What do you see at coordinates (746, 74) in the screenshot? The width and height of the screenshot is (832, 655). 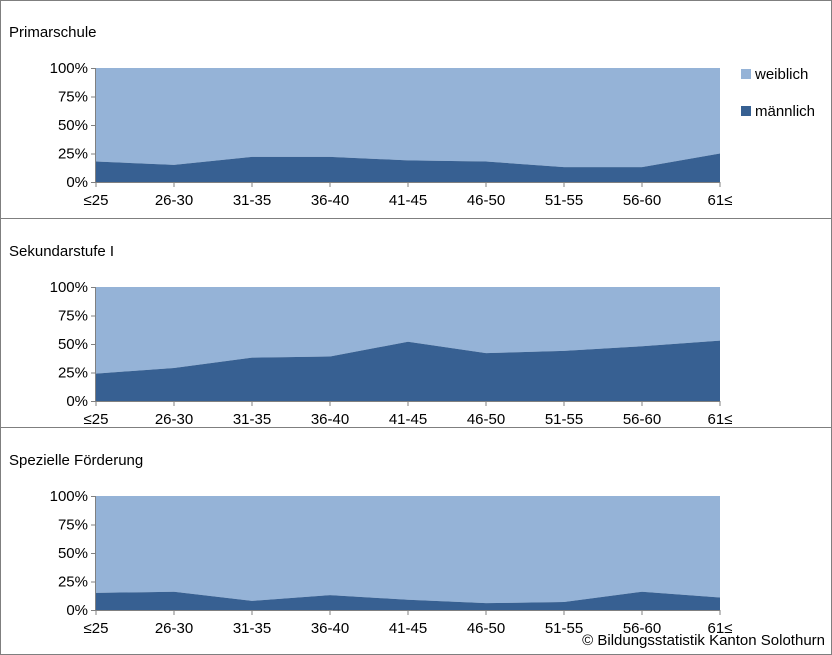 I see `legend-swatch-weiblich` at bounding box center [746, 74].